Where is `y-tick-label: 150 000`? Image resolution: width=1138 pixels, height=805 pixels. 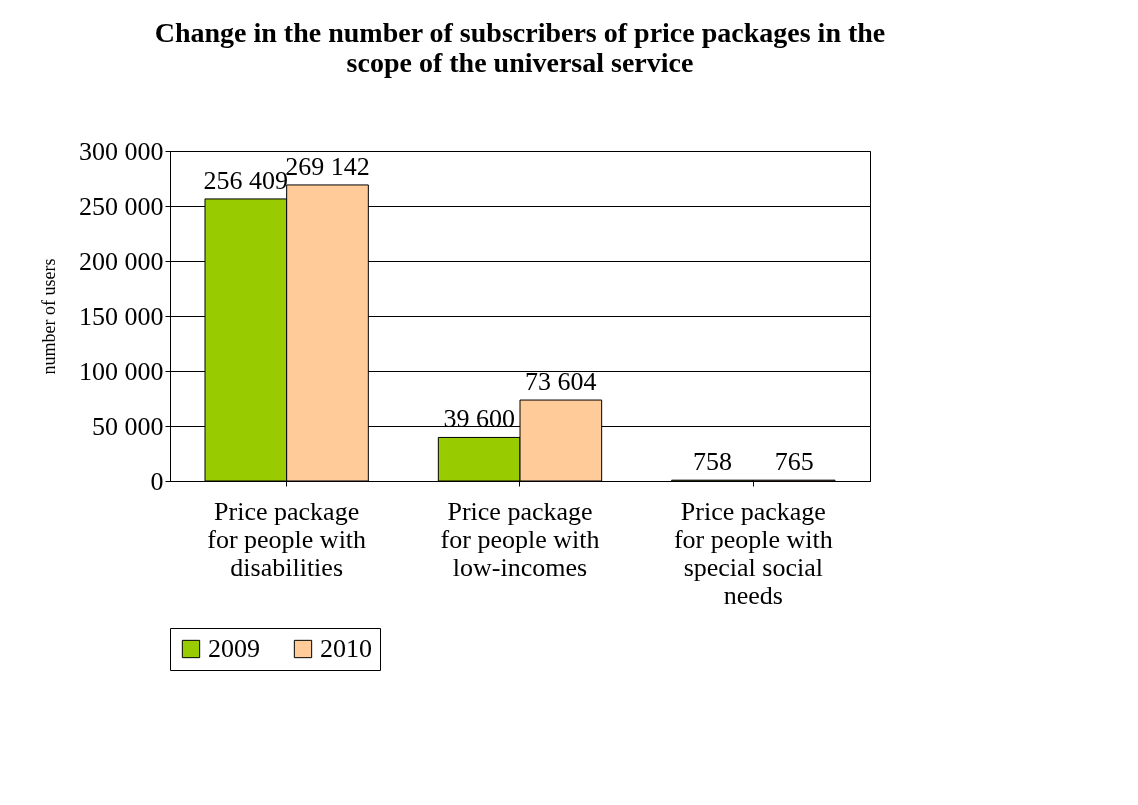 y-tick-label: 150 000 is located at coordinates (121, 316).